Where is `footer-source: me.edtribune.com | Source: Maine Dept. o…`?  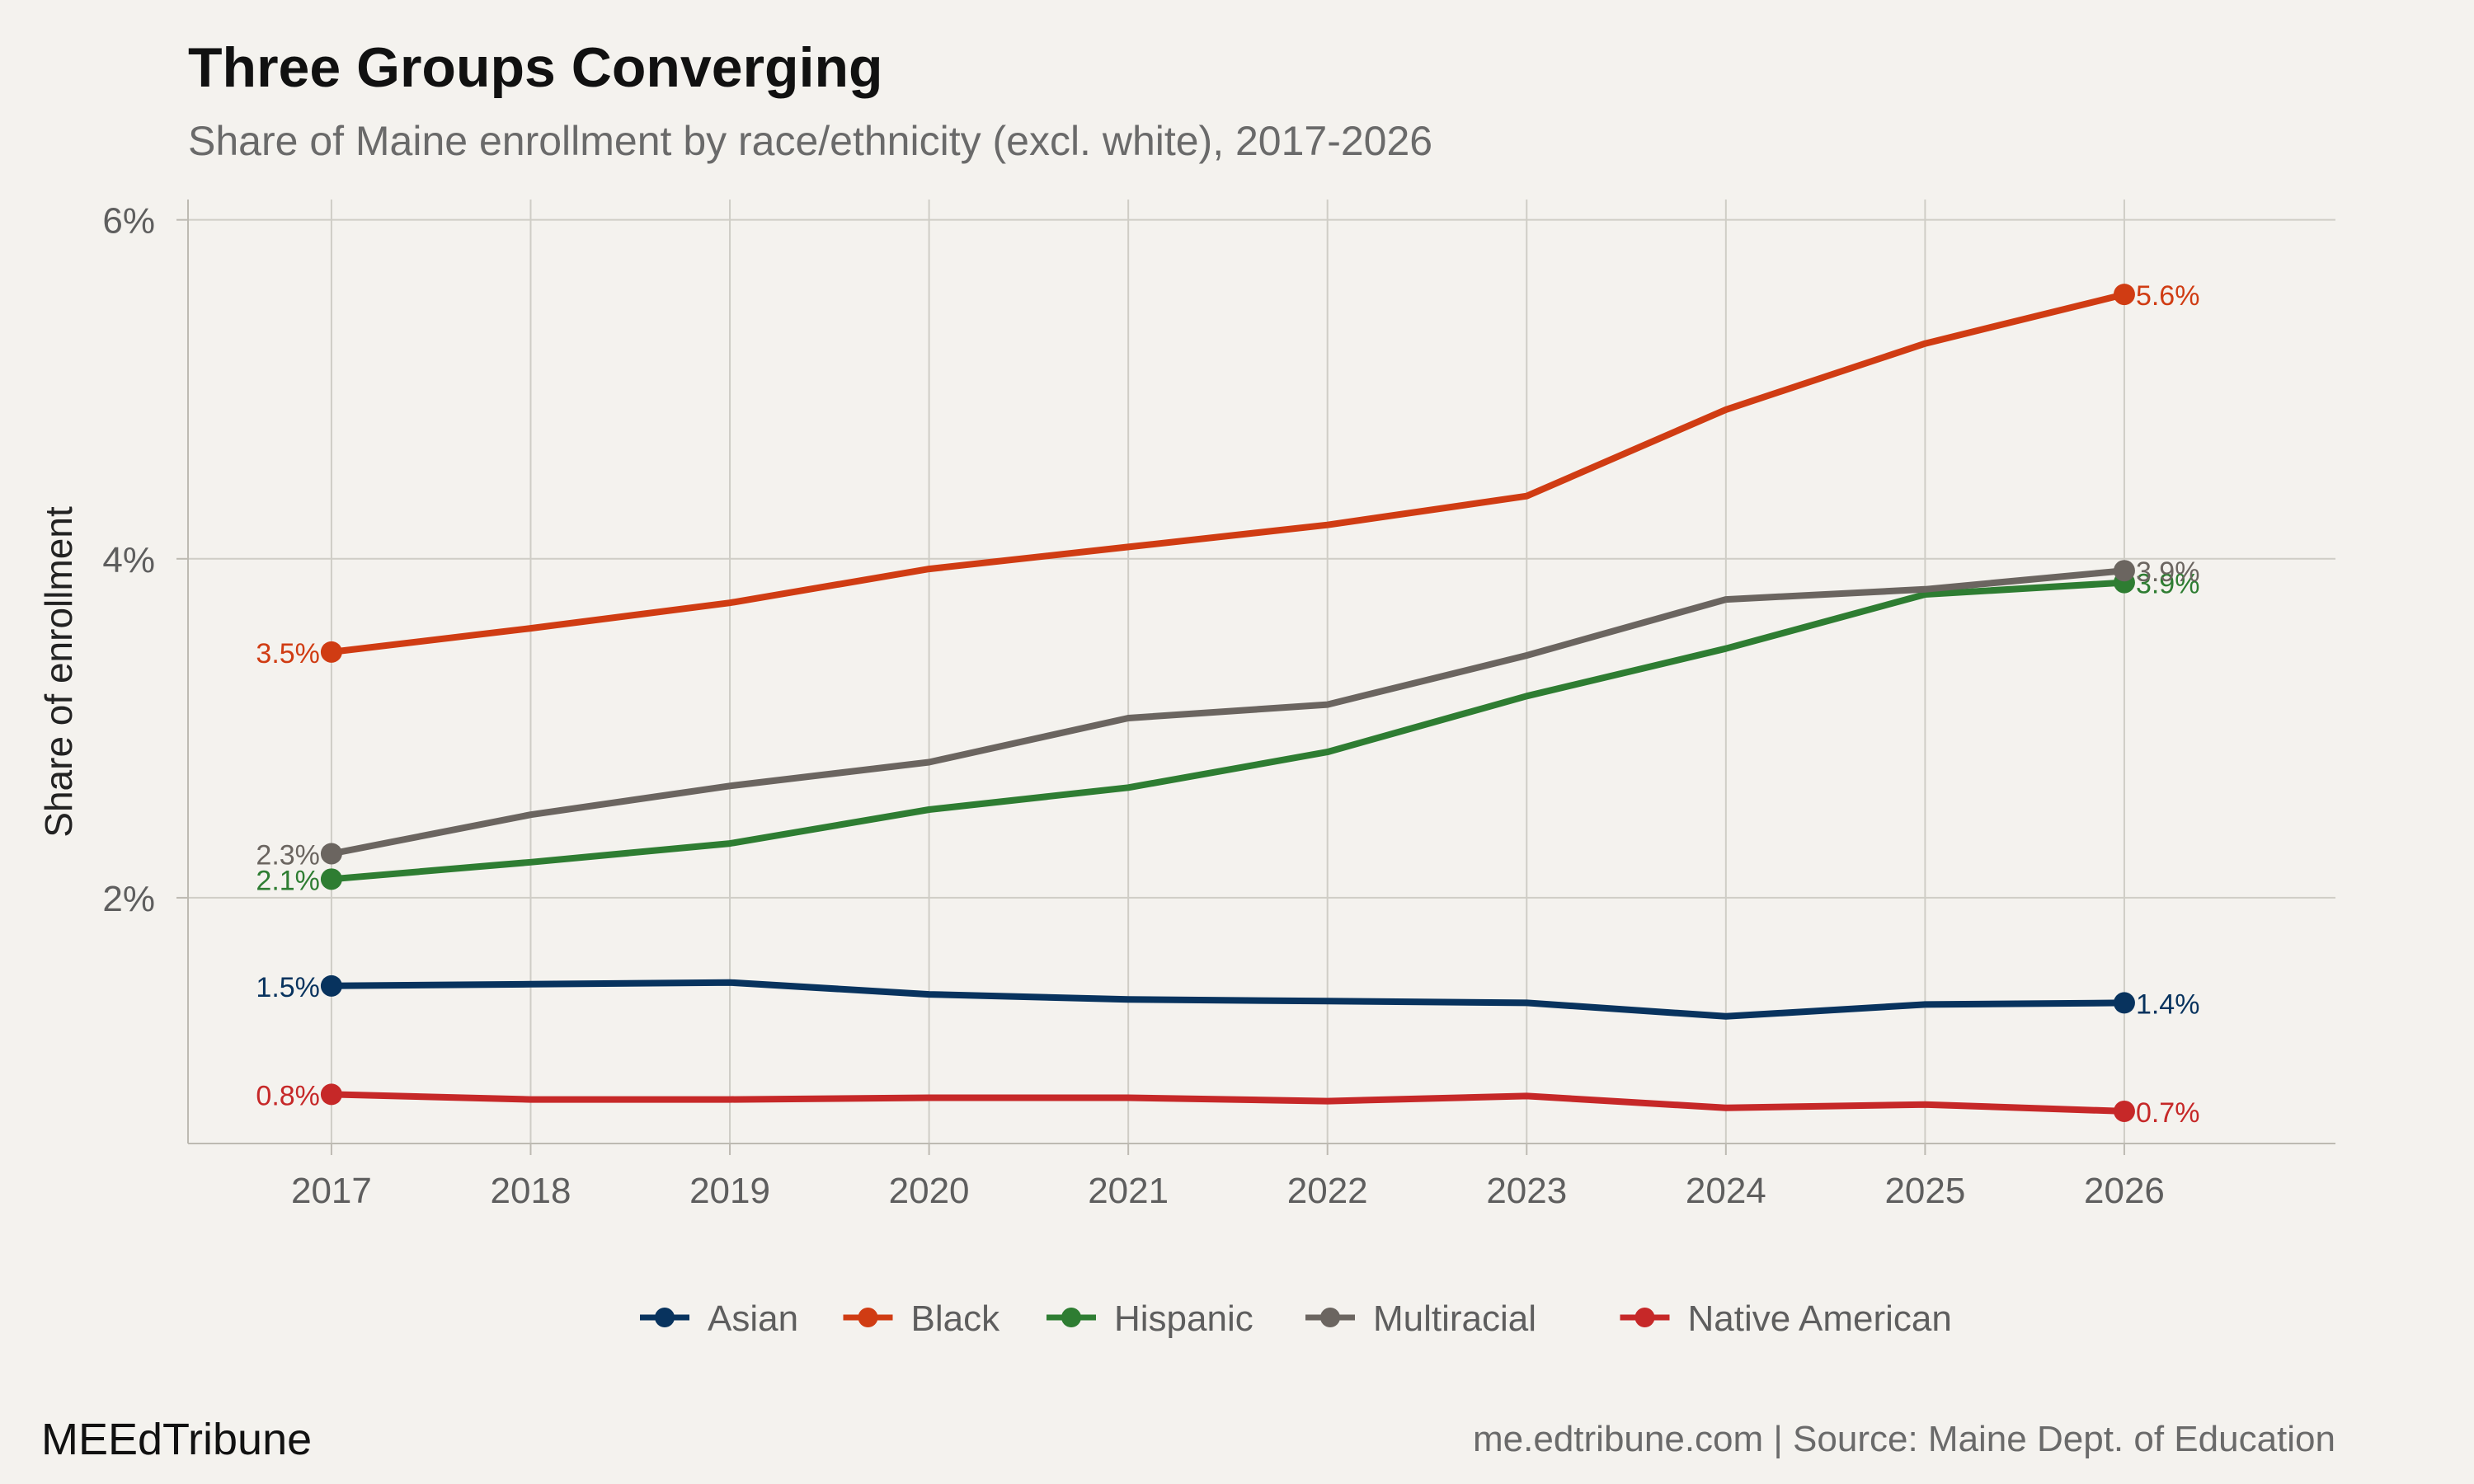 footer-source: me.edtribune.com | Source: Maine Dept. o… is located at coordinates (1904, 1439).